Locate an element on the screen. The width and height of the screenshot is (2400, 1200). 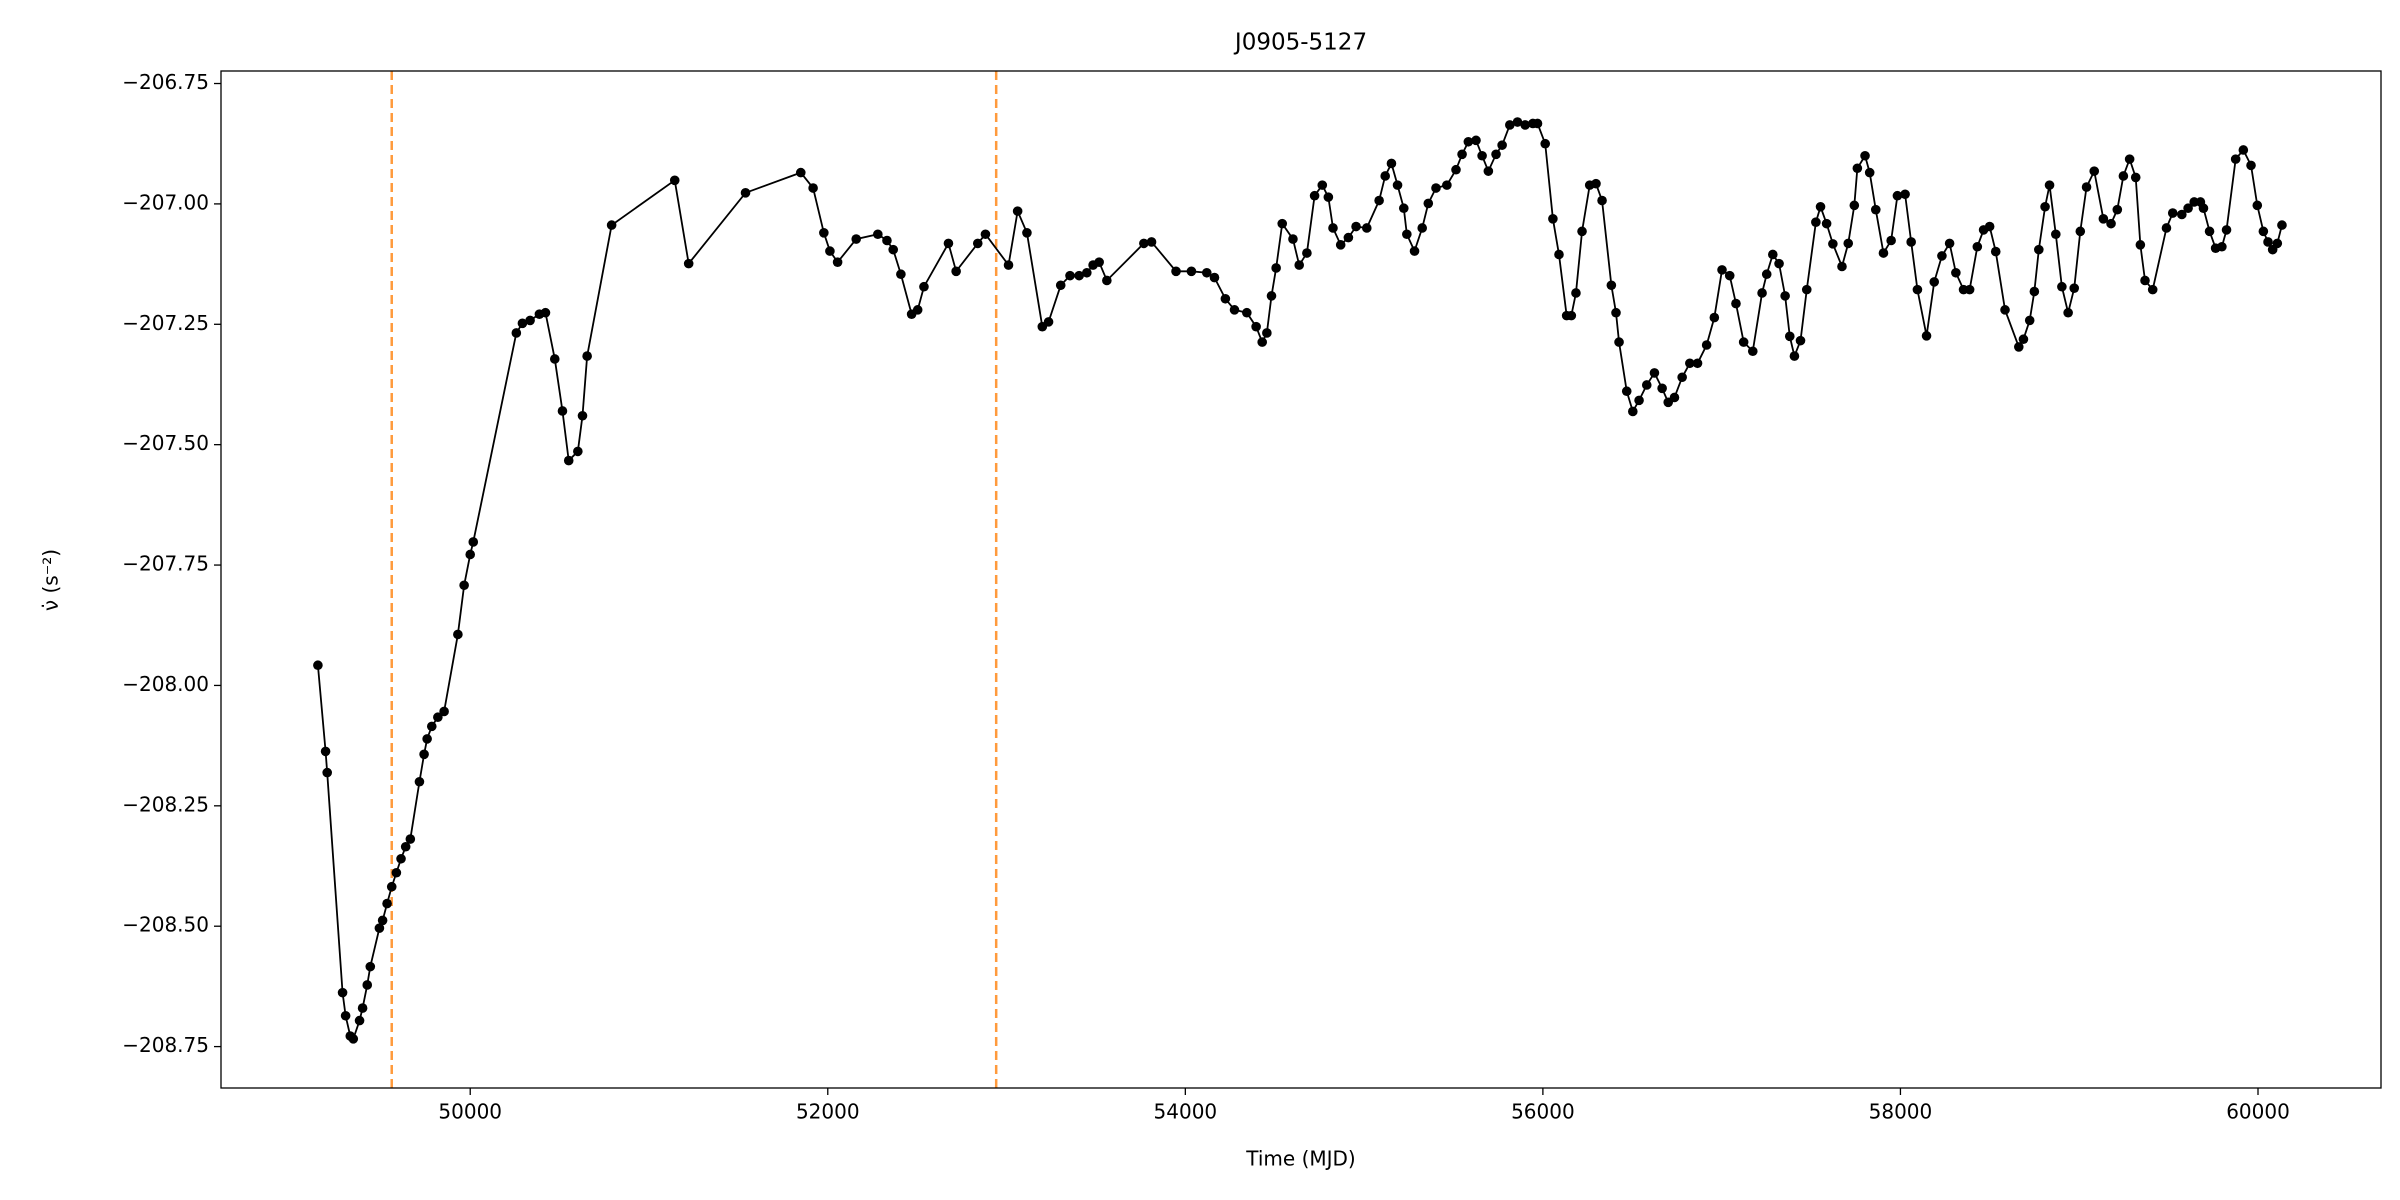
x-axis-label: Time (MJD) is located at coordinates (1300, 1159).